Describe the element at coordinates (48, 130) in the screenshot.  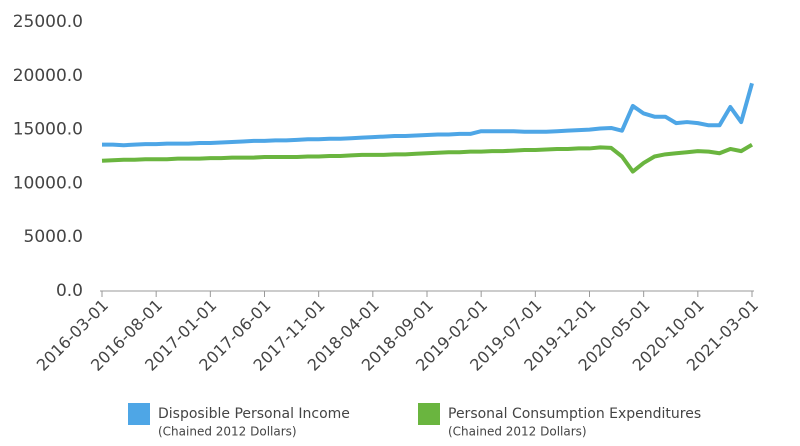
I see `y-tick-label: 15000.0` at that location.